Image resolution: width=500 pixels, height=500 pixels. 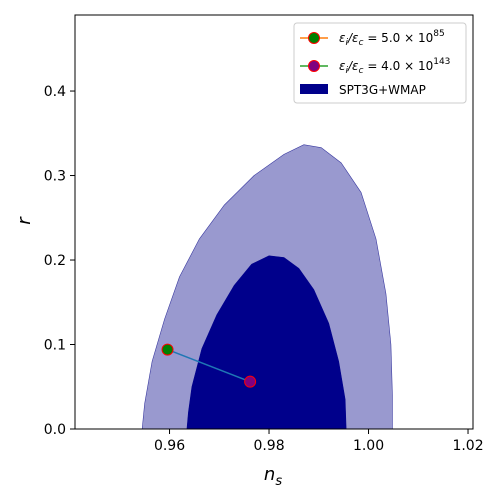 What do you see at coordinates (266, 342) in the screenshot?
I see `contour-inner` at bounding box center [266, 342].